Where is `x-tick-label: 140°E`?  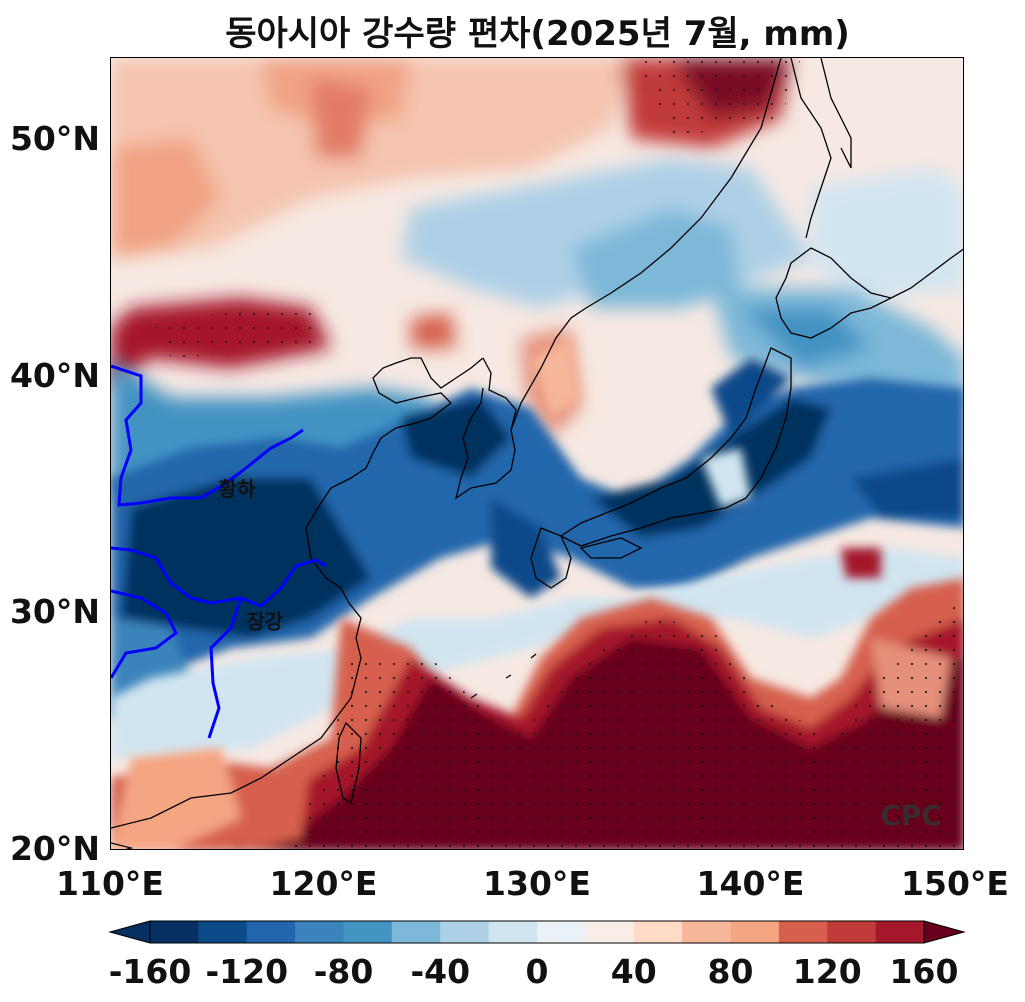
x-tick-label: 140°E is located at coordinates (750, 883).